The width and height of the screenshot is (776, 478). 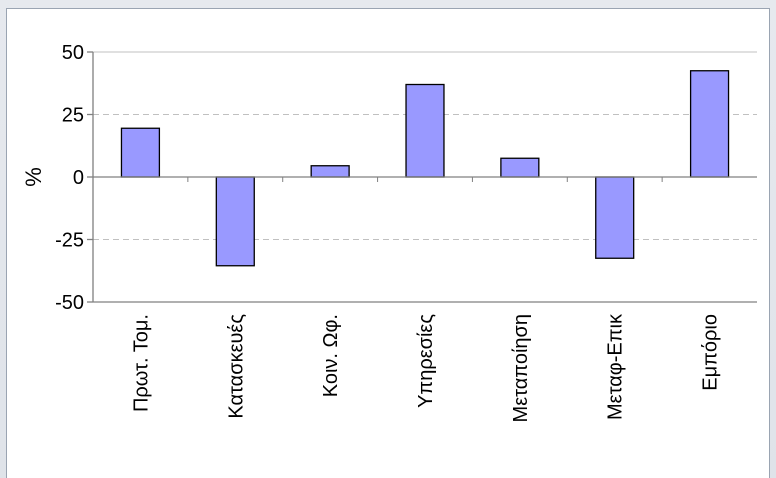 I want to click on y-tick-label: 0, so click(x=78, y=178).